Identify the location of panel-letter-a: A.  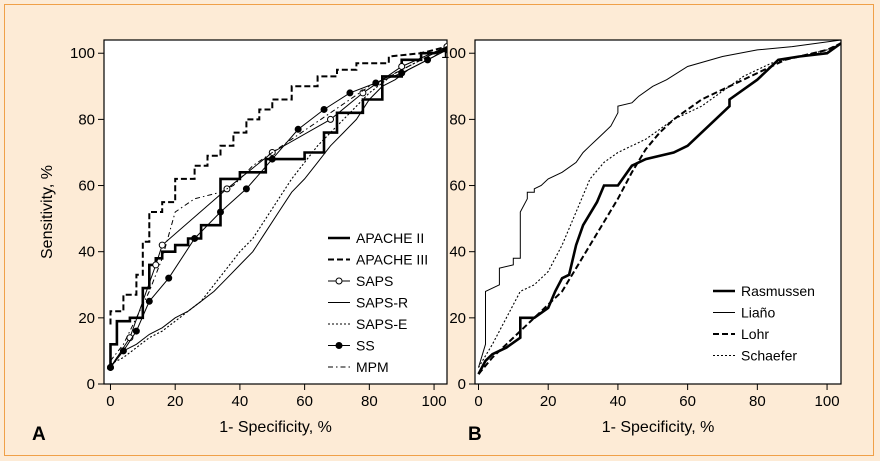
(39, 434).